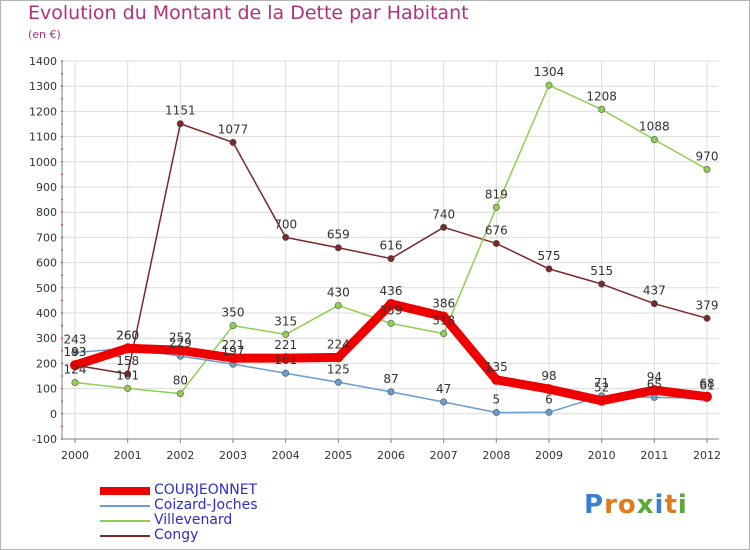 Image resolution: width=750 pixels, height=550 pixels. Describe the element at coordinates (443, 304) in the screenshot. I see `data-label-courjeonnet: 386` at that location.